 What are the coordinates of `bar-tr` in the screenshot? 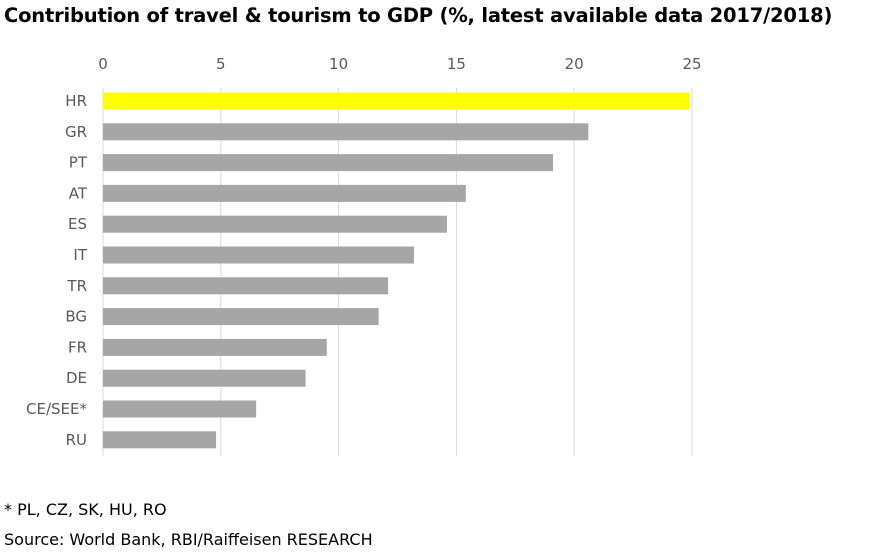 It's located at (246, 286).